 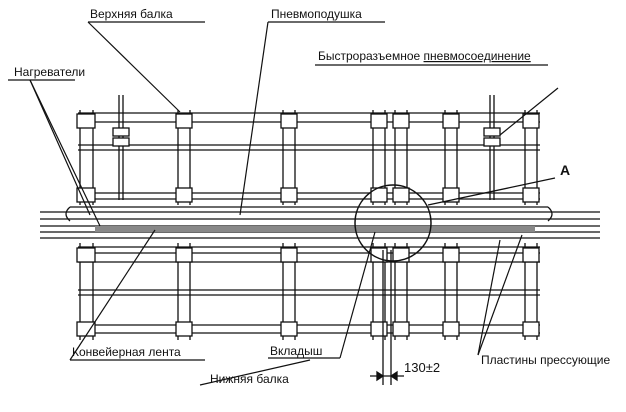 I want to click on conveyor-belt-label: Конвейерная лента, so click(x=126, y=352).